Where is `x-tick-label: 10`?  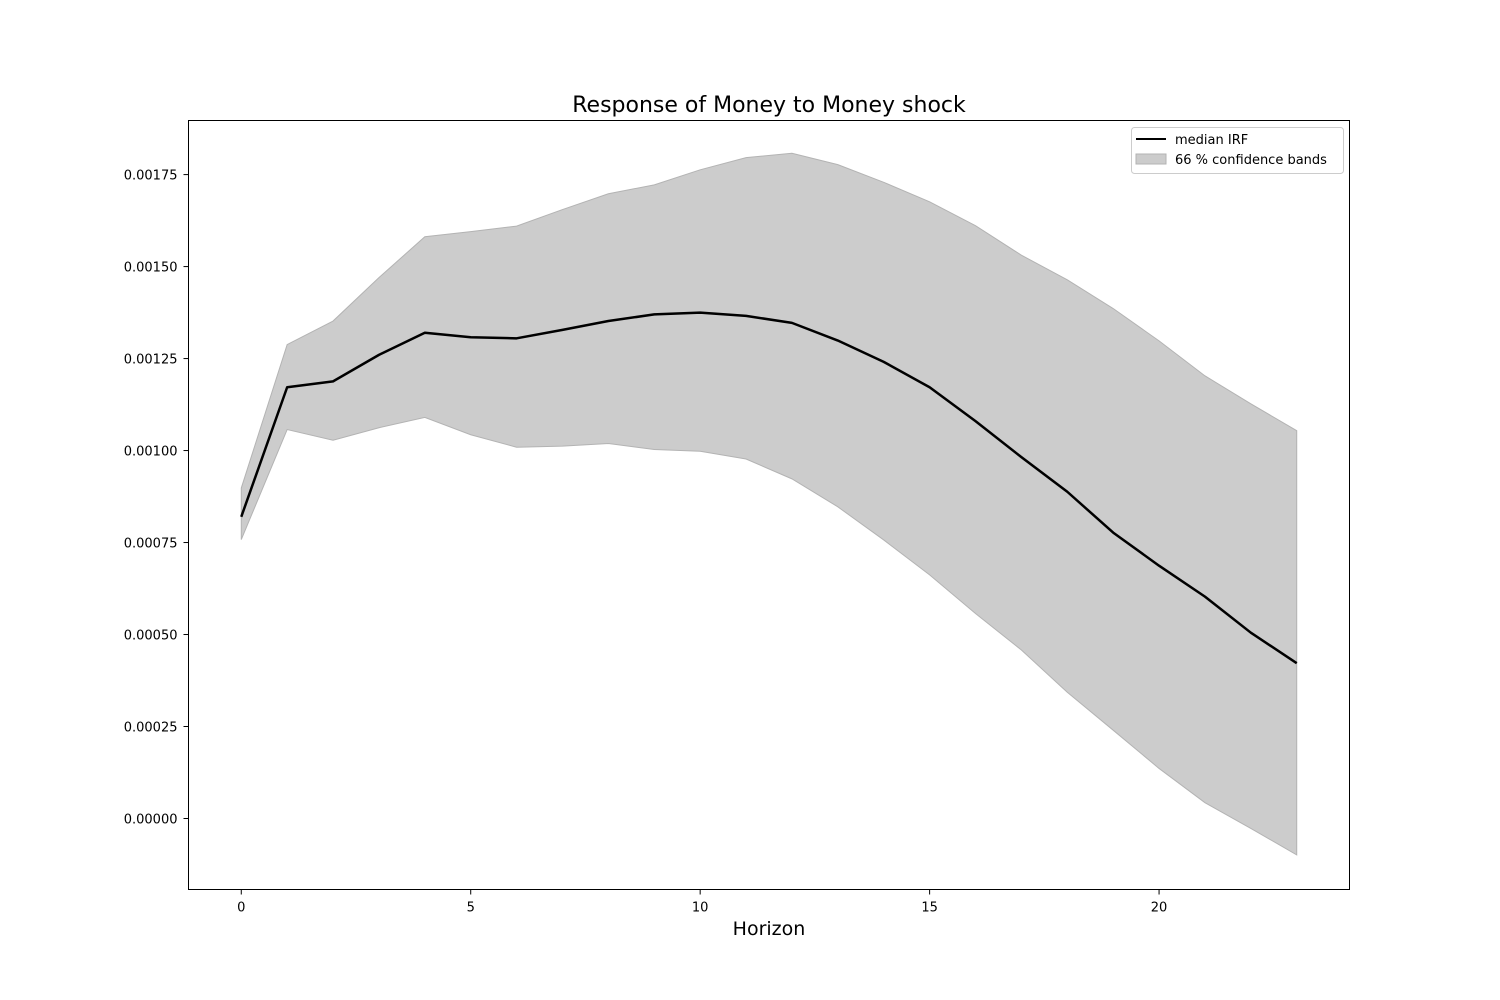 x-tick-label: 10 is located at coordinates (700, 908).